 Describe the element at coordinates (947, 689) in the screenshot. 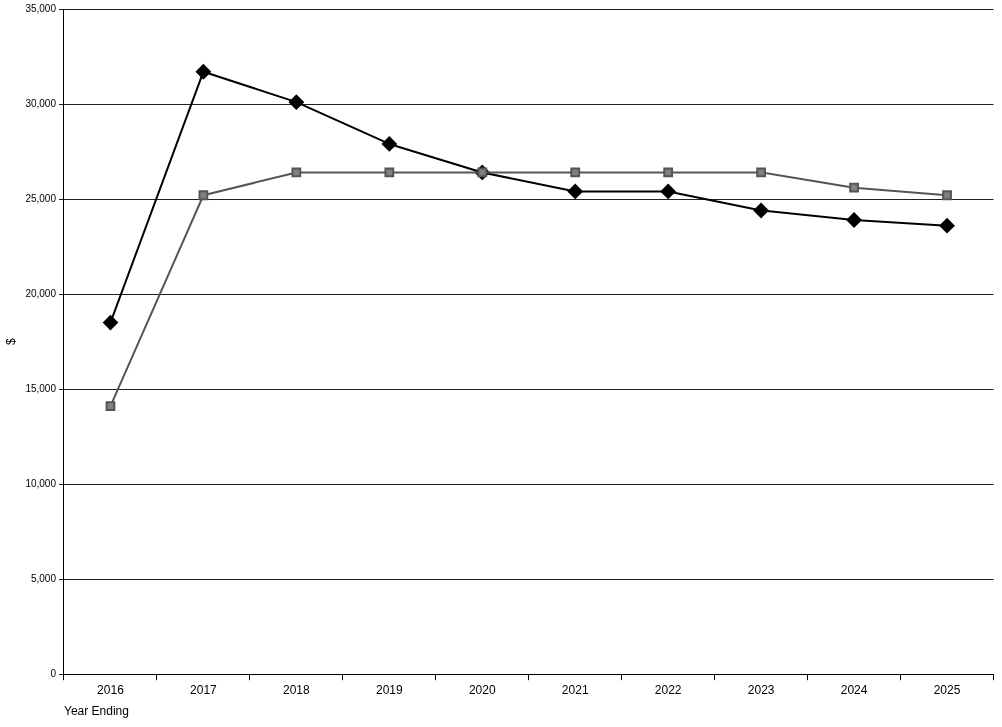

I see `x-tick-label: 2025` at that location.